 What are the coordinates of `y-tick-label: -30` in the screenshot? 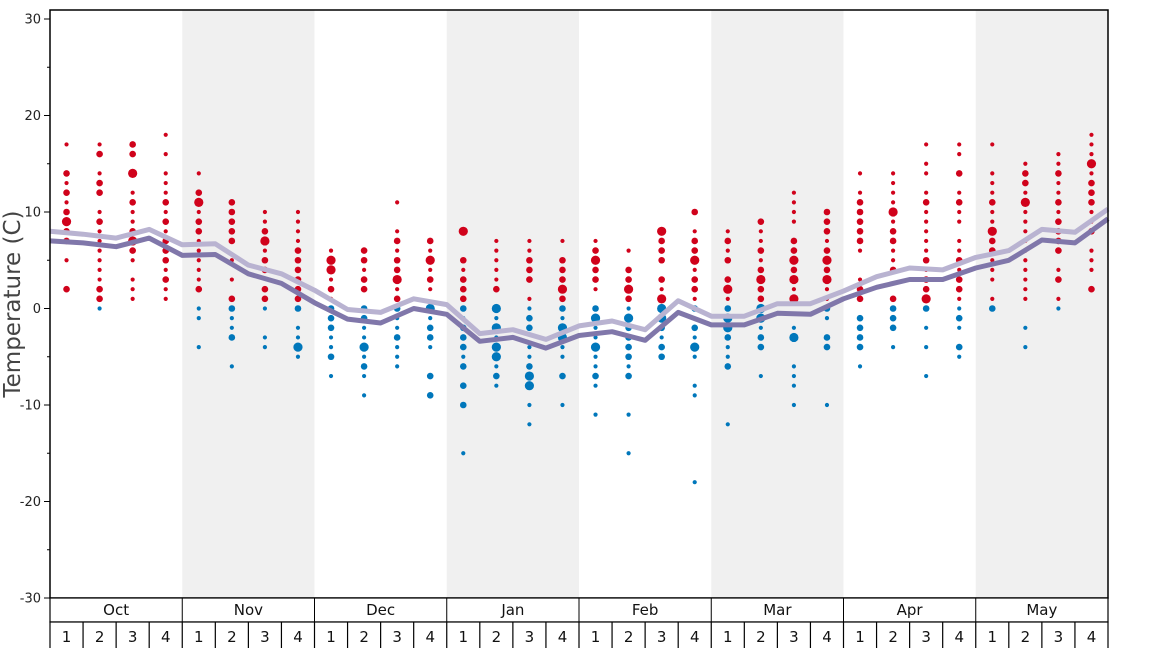 It's located at (30, 599).